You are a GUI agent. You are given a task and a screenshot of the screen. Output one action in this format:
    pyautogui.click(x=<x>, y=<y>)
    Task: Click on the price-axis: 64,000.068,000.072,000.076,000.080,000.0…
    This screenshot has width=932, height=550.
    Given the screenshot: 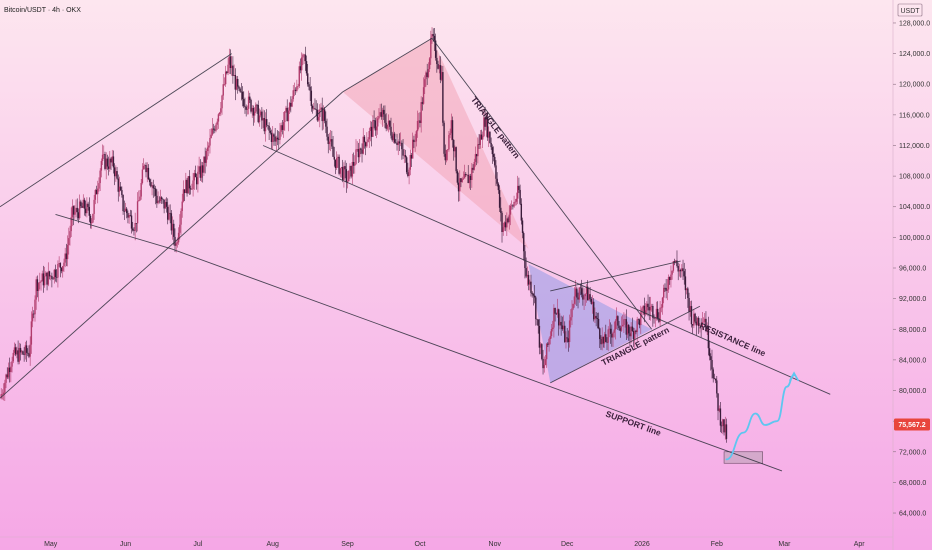 What is the action you would take?
    pyautogui.click(x=911, y=275)
    